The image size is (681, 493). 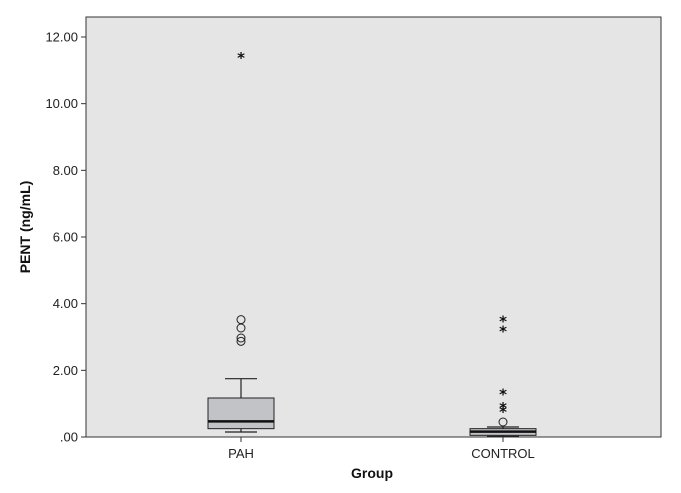 I want to click on y-axis: .00 2.00 4.00 6.00 8.00 10.00 12.00, so click(x=65, y=237).